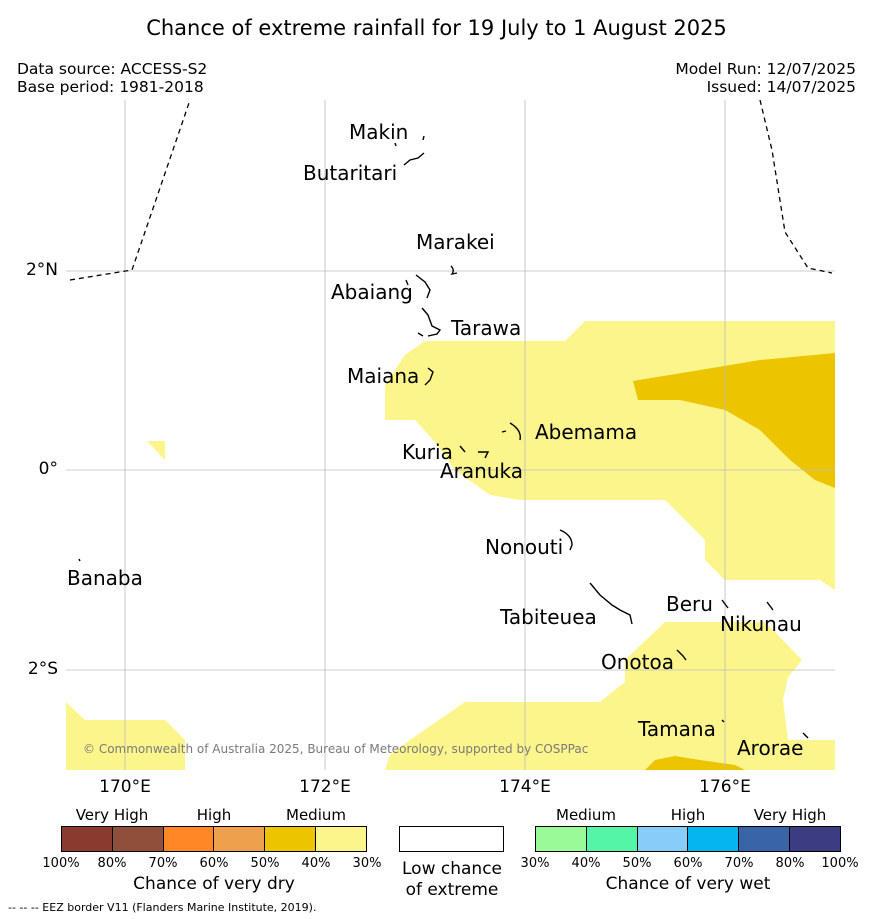 This screenshot has width=873, height=919. I want to click on place-label-nonouti: Nonouti, so click(524, 547).